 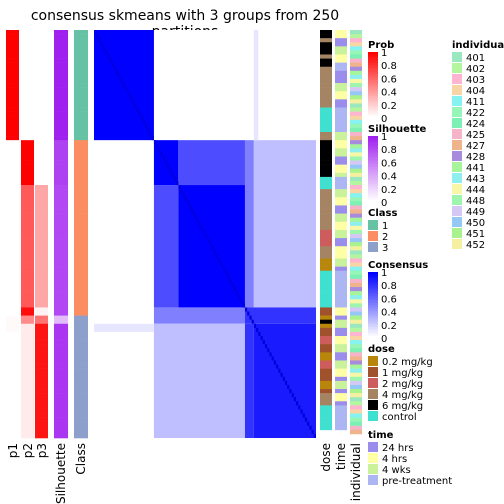 What do you see at coordinates (475, 190) in the screenshot?
I see `individual-legend-label: 444` at bounding box center [475, 190].